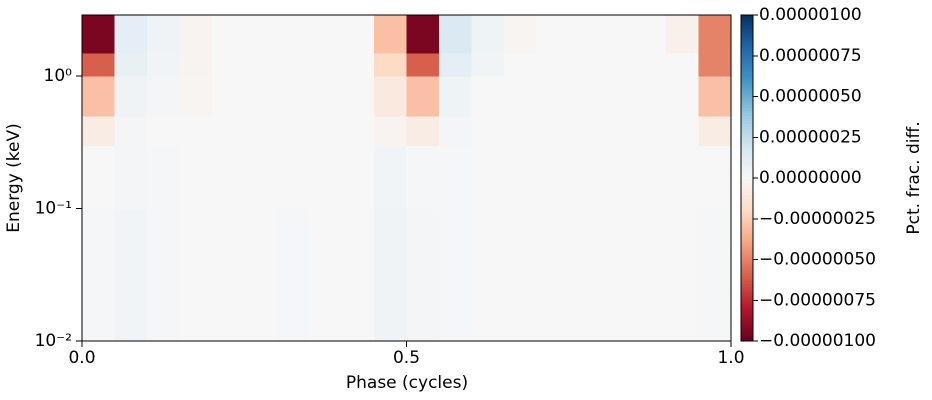 The image size is (932, 400). Describe the element at coordinates (817, 341) in the screenshot. I see `colorbar-tick-label: −0.00000100` at that location.